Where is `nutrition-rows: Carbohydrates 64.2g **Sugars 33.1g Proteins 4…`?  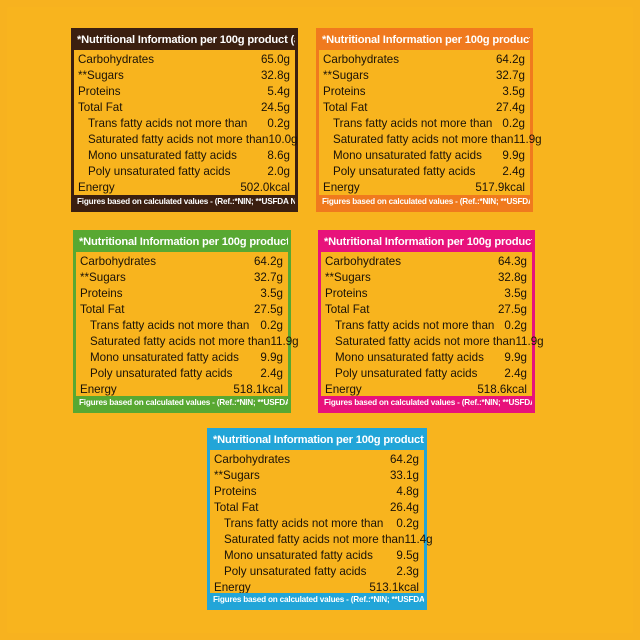
nutrition-rows: Carbohydrates 64.2g **Sugars 33.1g Proteins 4… is located at coordinates (321, 523).